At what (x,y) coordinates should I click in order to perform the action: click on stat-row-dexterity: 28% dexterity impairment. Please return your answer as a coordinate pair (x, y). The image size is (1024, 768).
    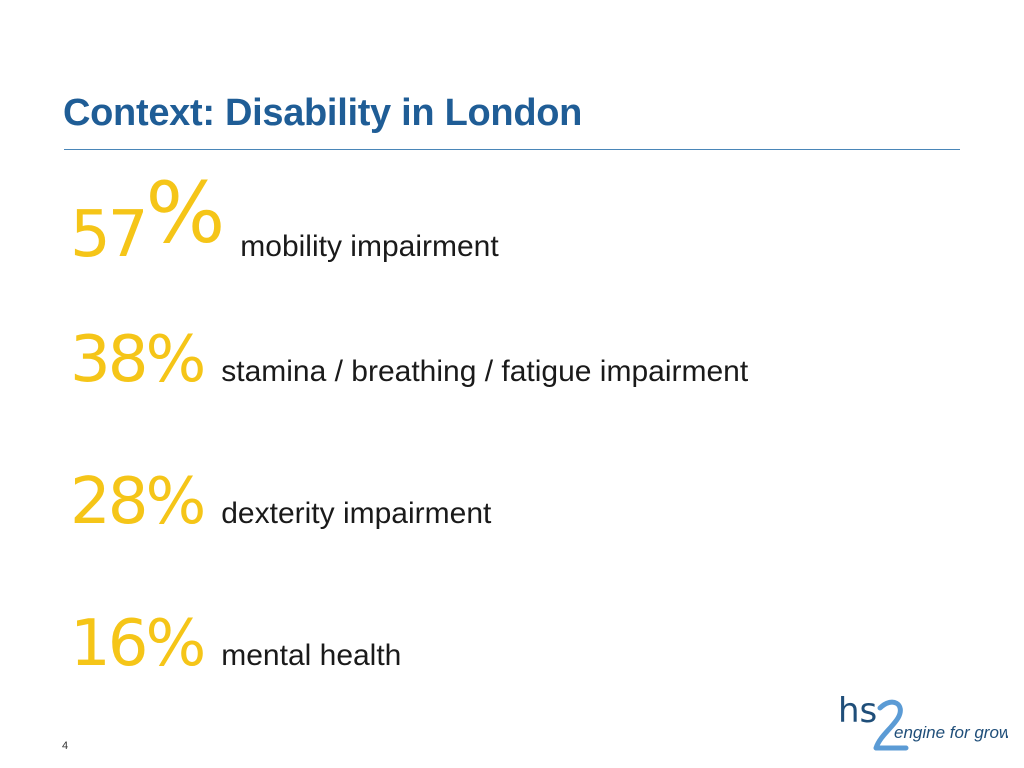
    Looking at the image, I should click on (280, 502).